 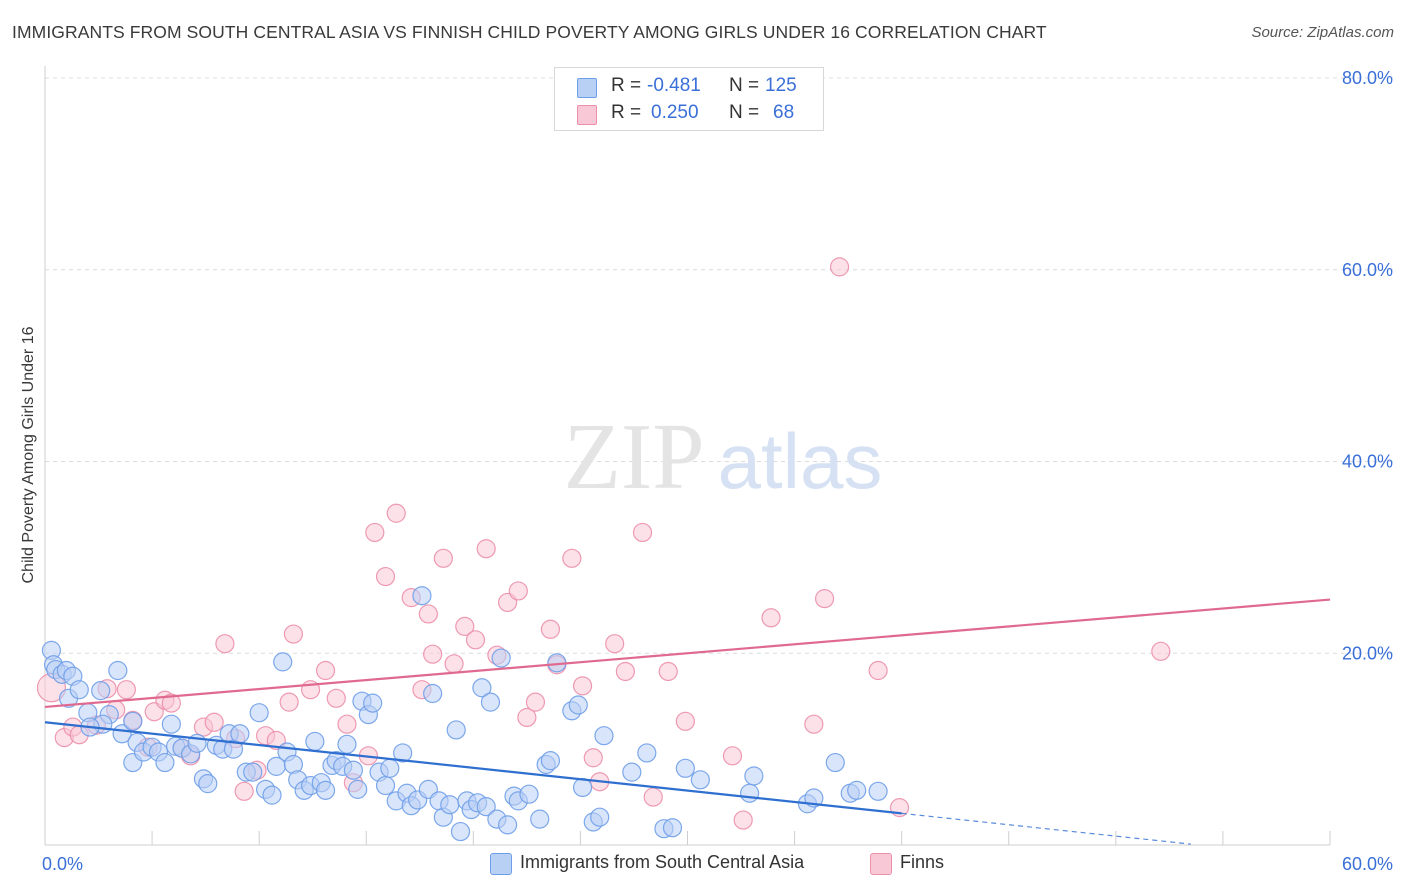 I want to click on y-tick-label: 60.0%, so click(x=1367, y=270).